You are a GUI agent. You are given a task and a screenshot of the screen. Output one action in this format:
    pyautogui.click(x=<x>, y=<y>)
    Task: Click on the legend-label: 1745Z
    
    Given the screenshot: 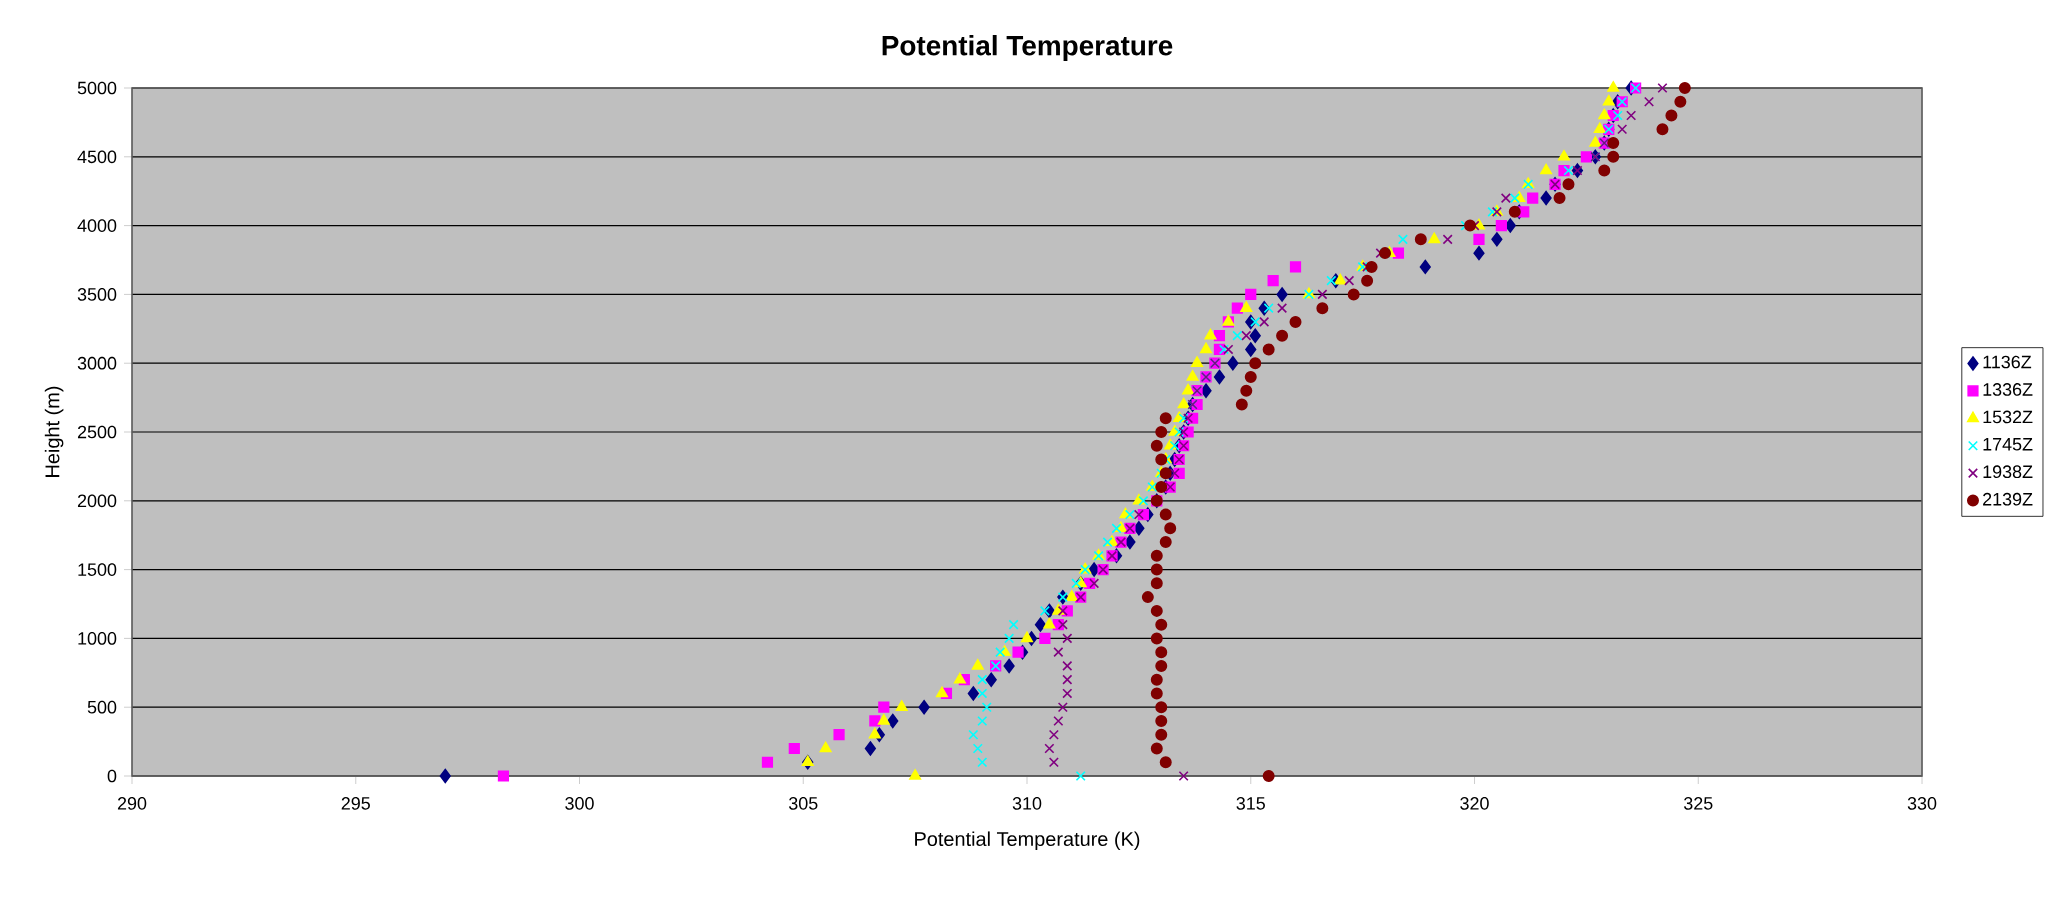 What is the action you would take?
    pyautogui.click(x=2008, y=444)
    